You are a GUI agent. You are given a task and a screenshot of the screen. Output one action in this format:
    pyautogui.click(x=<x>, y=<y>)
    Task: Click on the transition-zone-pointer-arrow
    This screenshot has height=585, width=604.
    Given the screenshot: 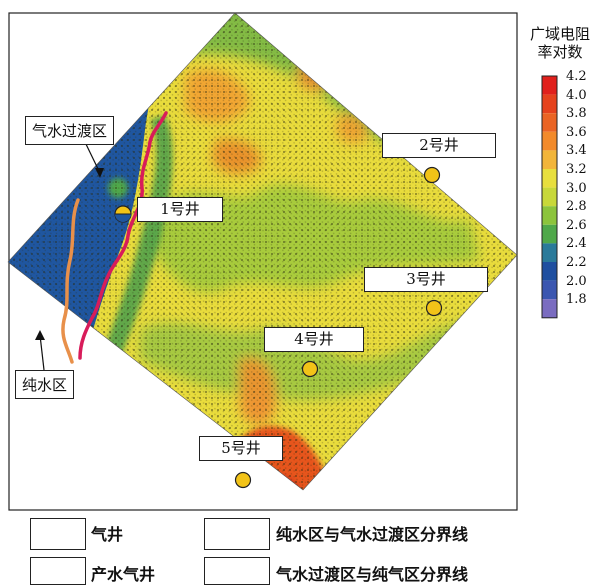 What is the action you would take?
    pyautogui.click(x=99, y=173)
    